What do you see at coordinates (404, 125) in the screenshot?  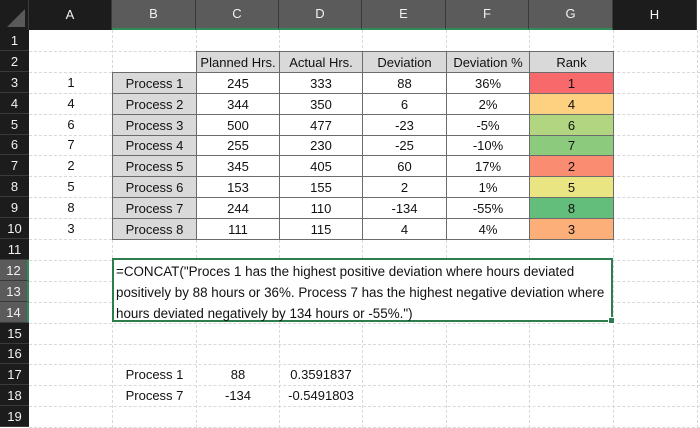 I see `deviation-cell: -23` at bounding box center [404, 125].